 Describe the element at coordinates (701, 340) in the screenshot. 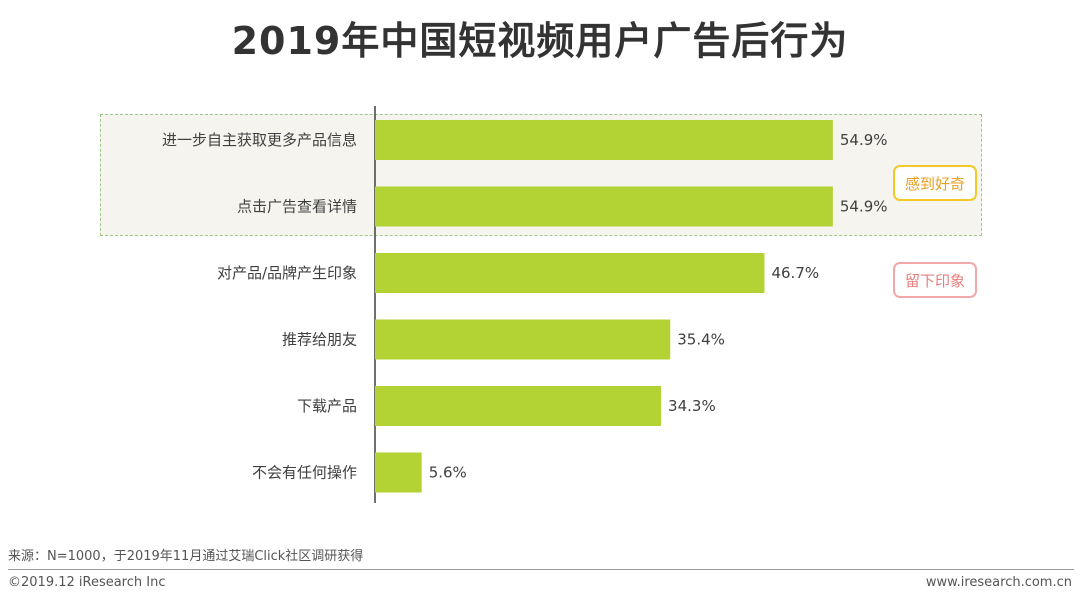

I see `value-label: 35.4%` at that location.